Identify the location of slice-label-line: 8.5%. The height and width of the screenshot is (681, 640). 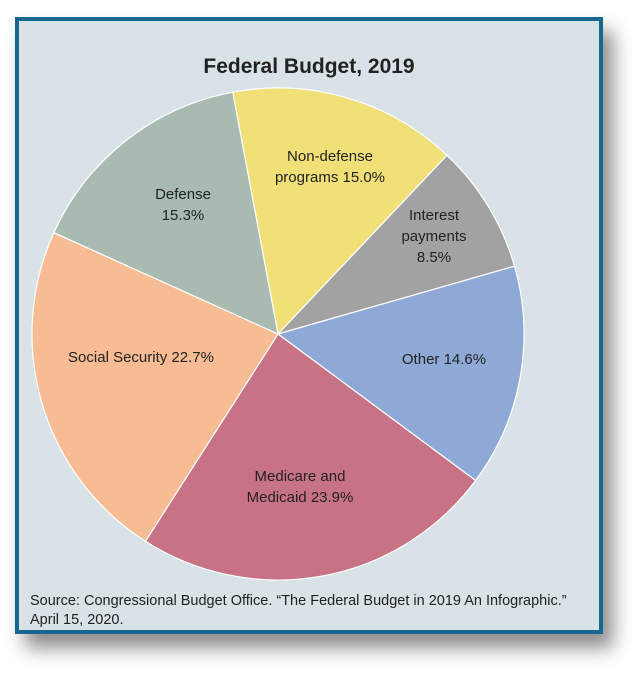
(434, 257).